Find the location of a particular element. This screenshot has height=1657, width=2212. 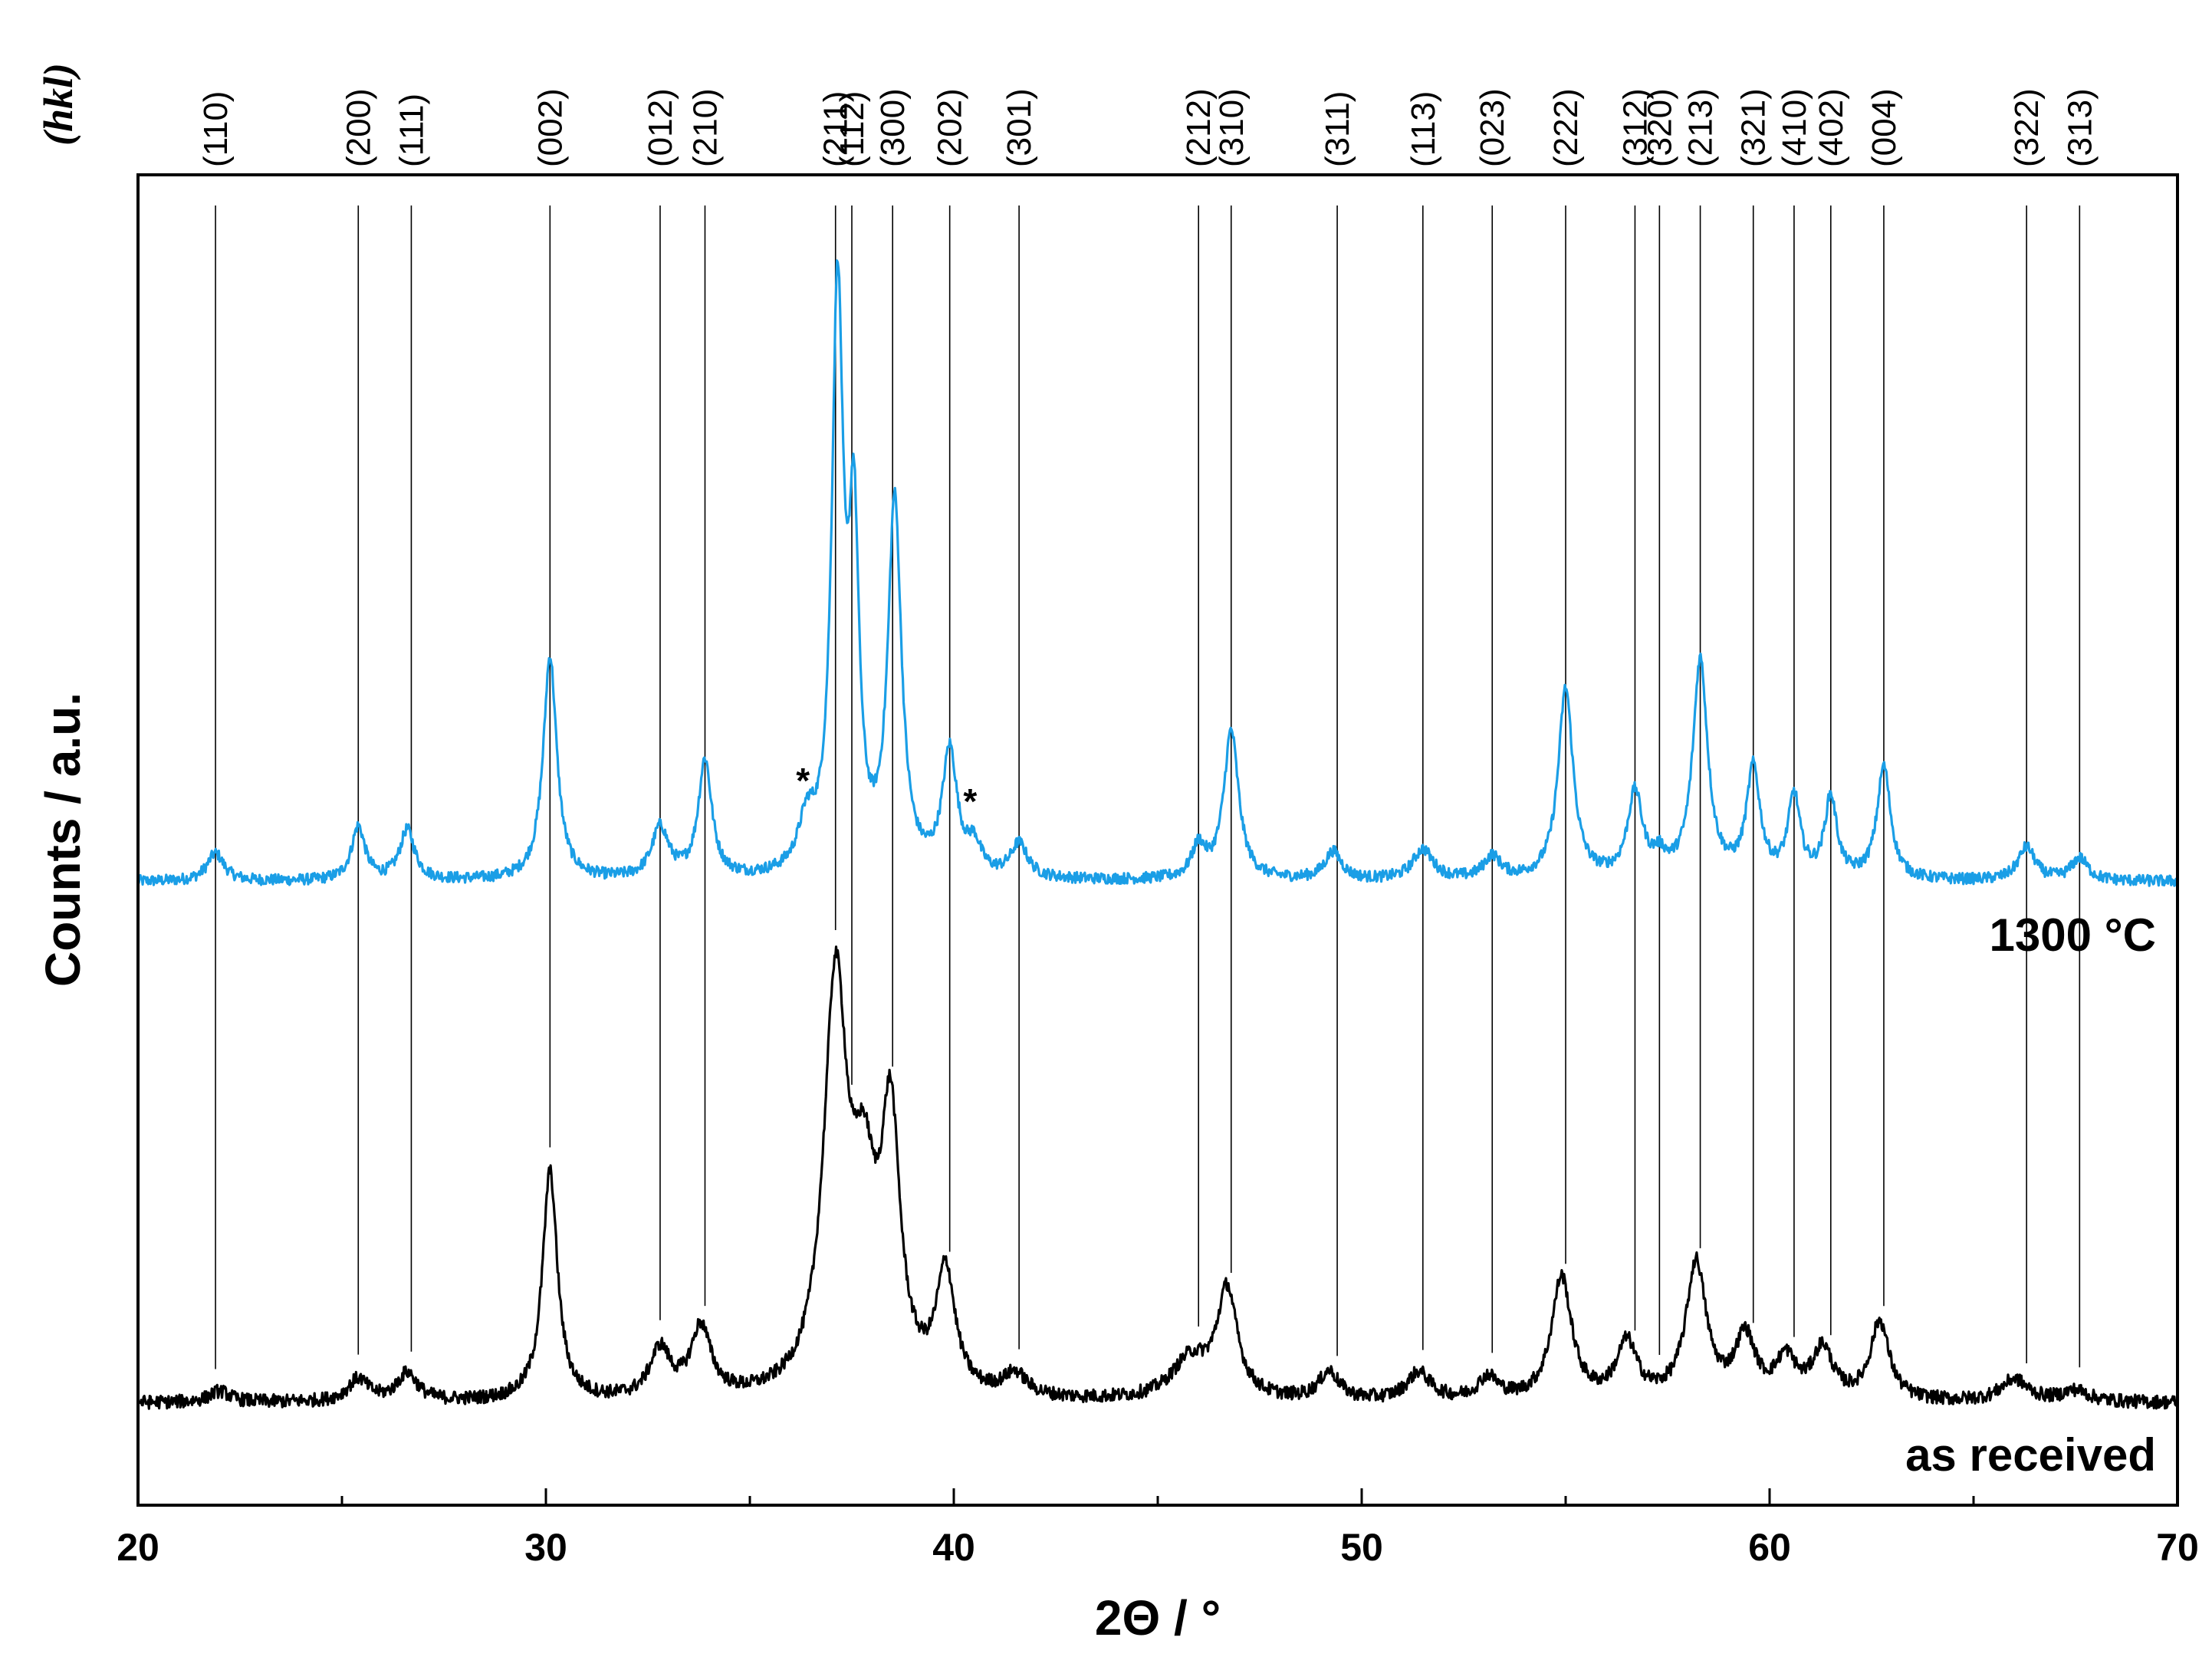

reflection-label-402: (402) is located at coordinates (1831, 128).